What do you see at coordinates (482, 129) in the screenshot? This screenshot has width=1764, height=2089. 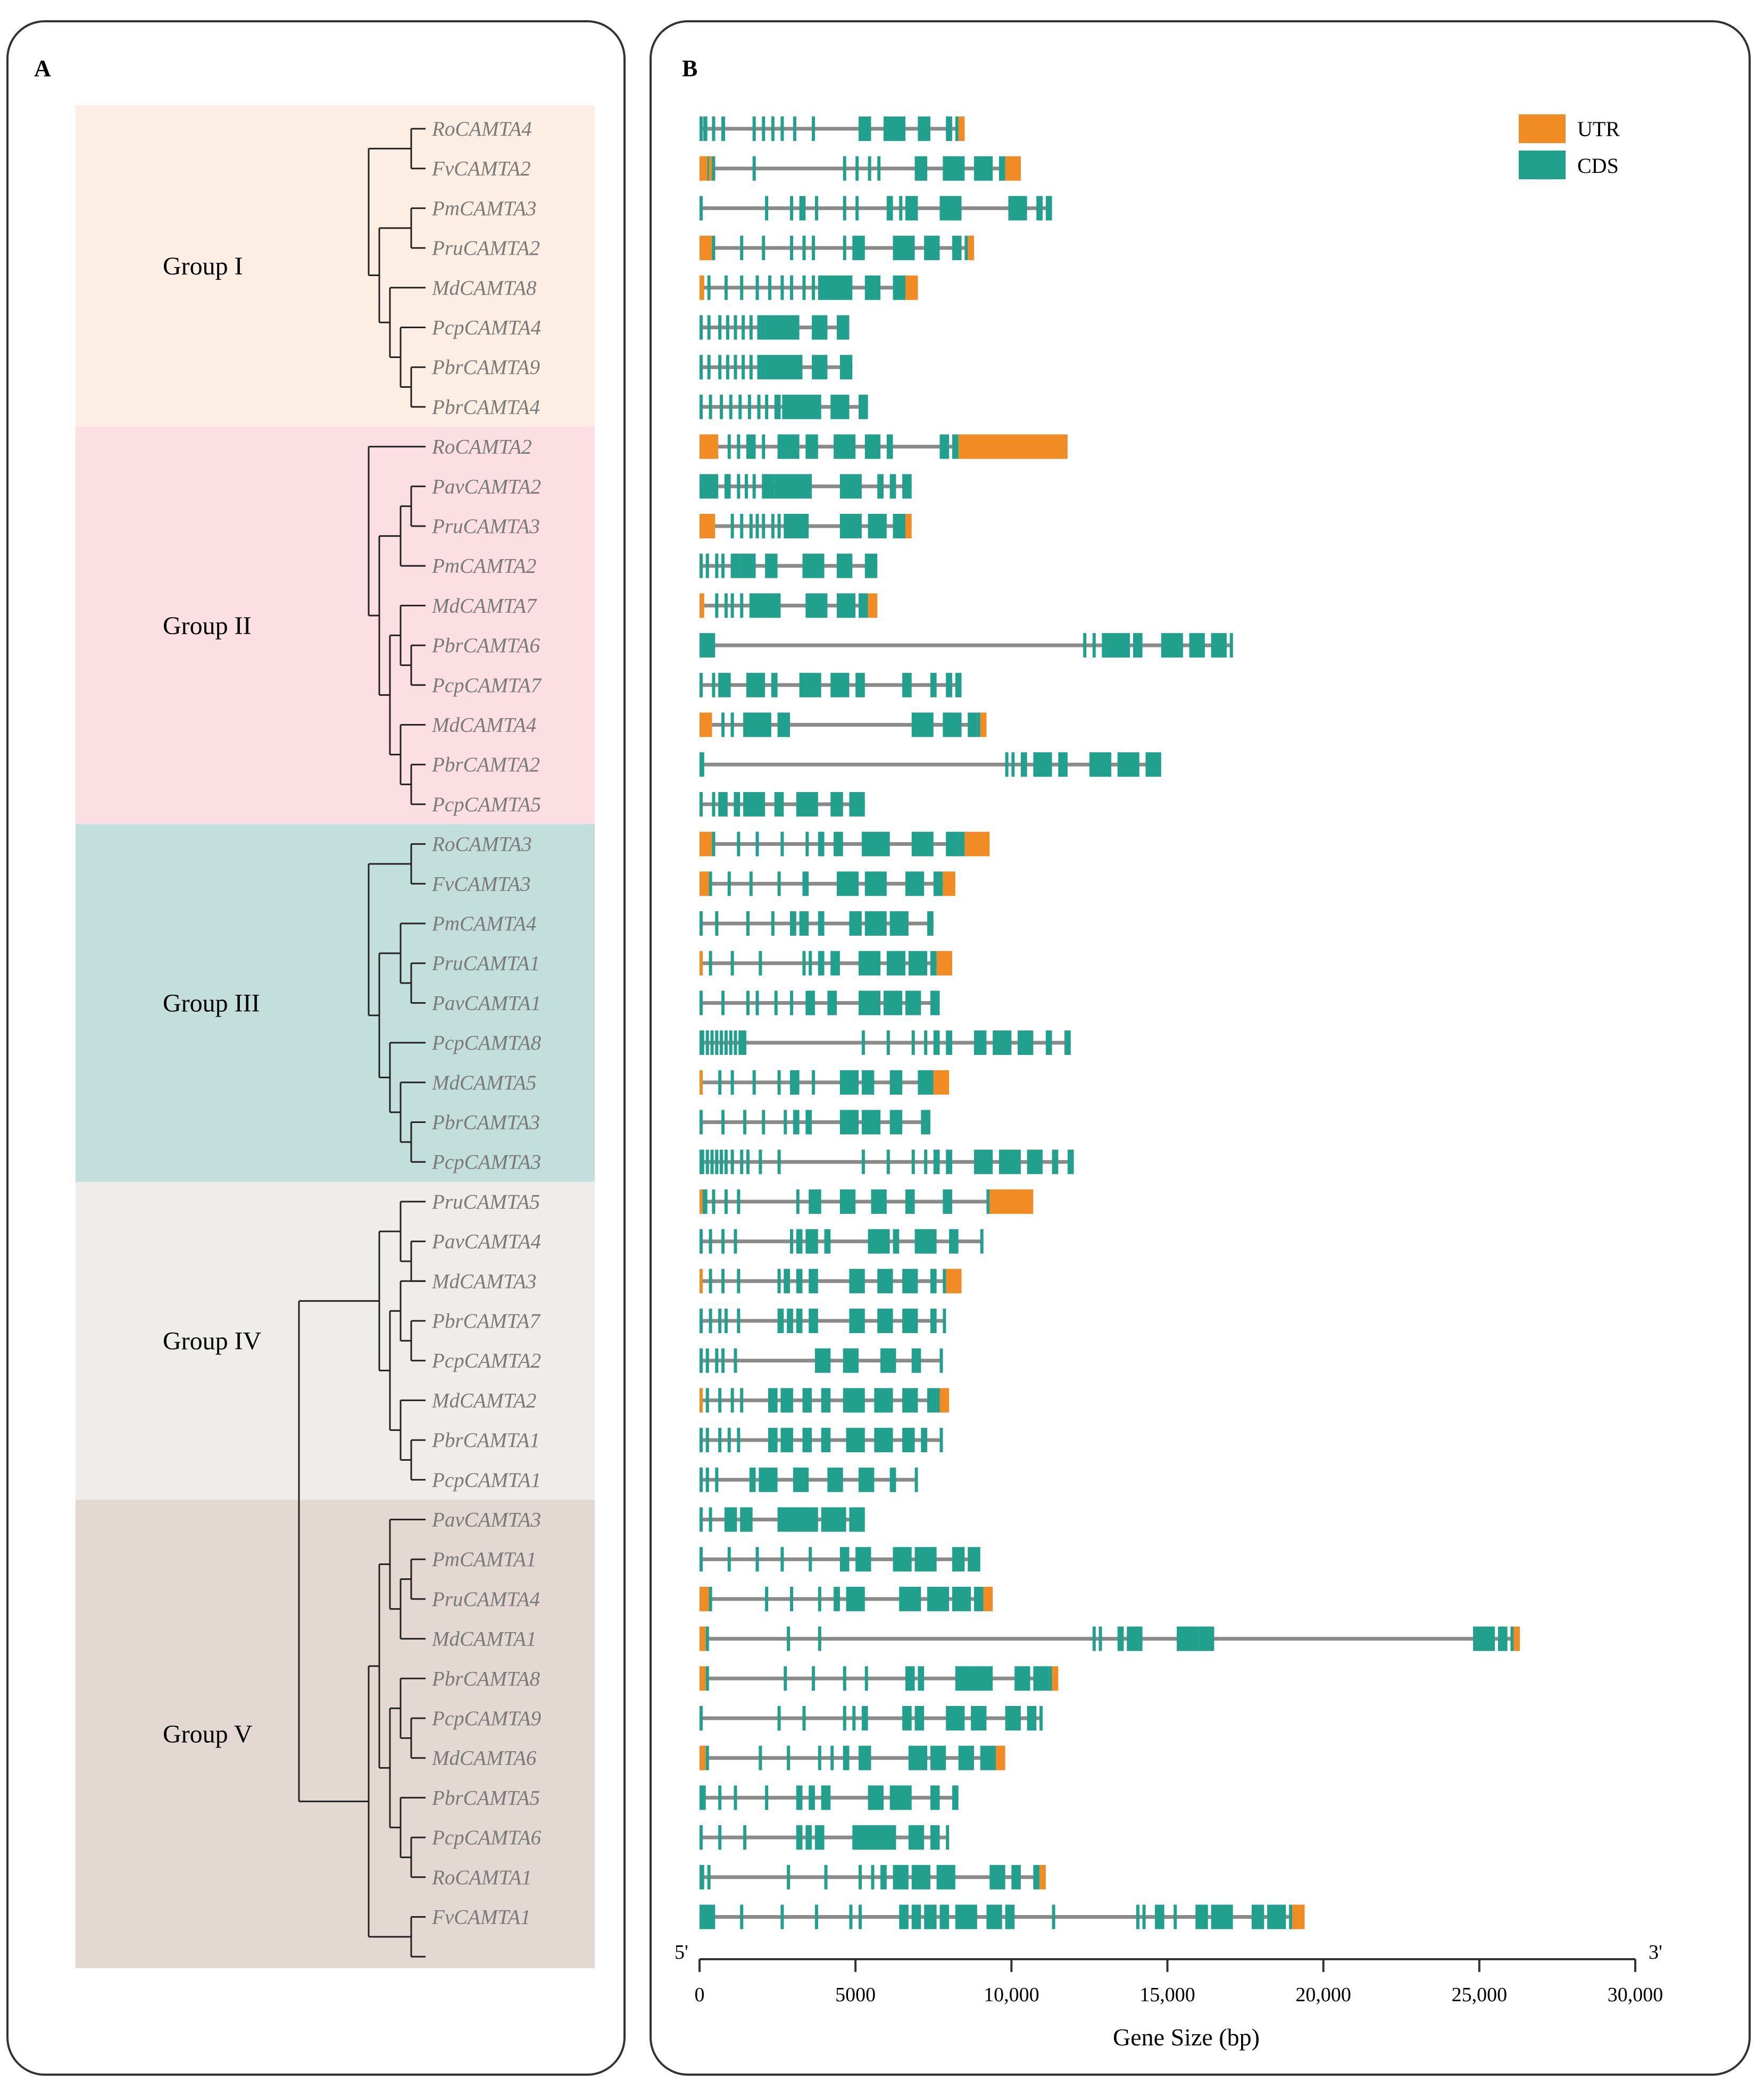 I see `gene-label: RoCAMTA4` at bounding box center [482, 129].